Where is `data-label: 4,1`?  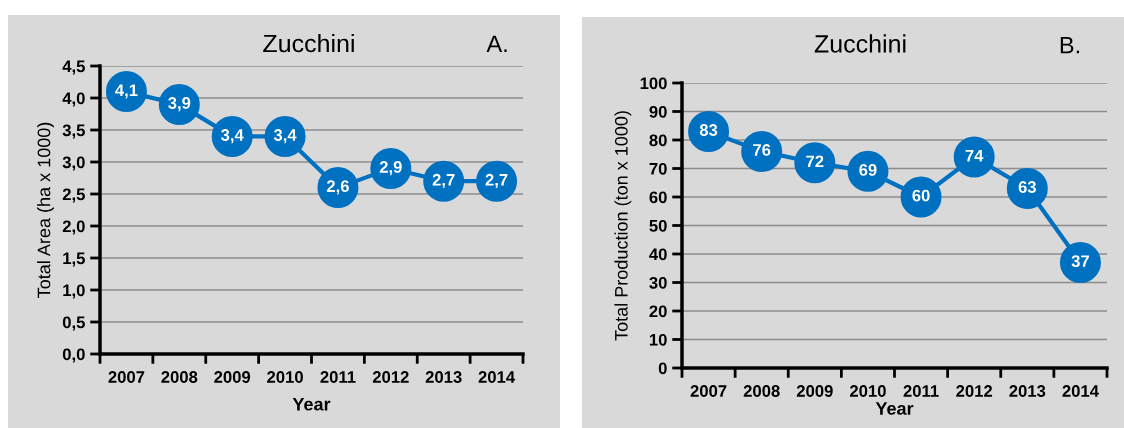
data-label: 4,1 is located at coordinates (126, 91).